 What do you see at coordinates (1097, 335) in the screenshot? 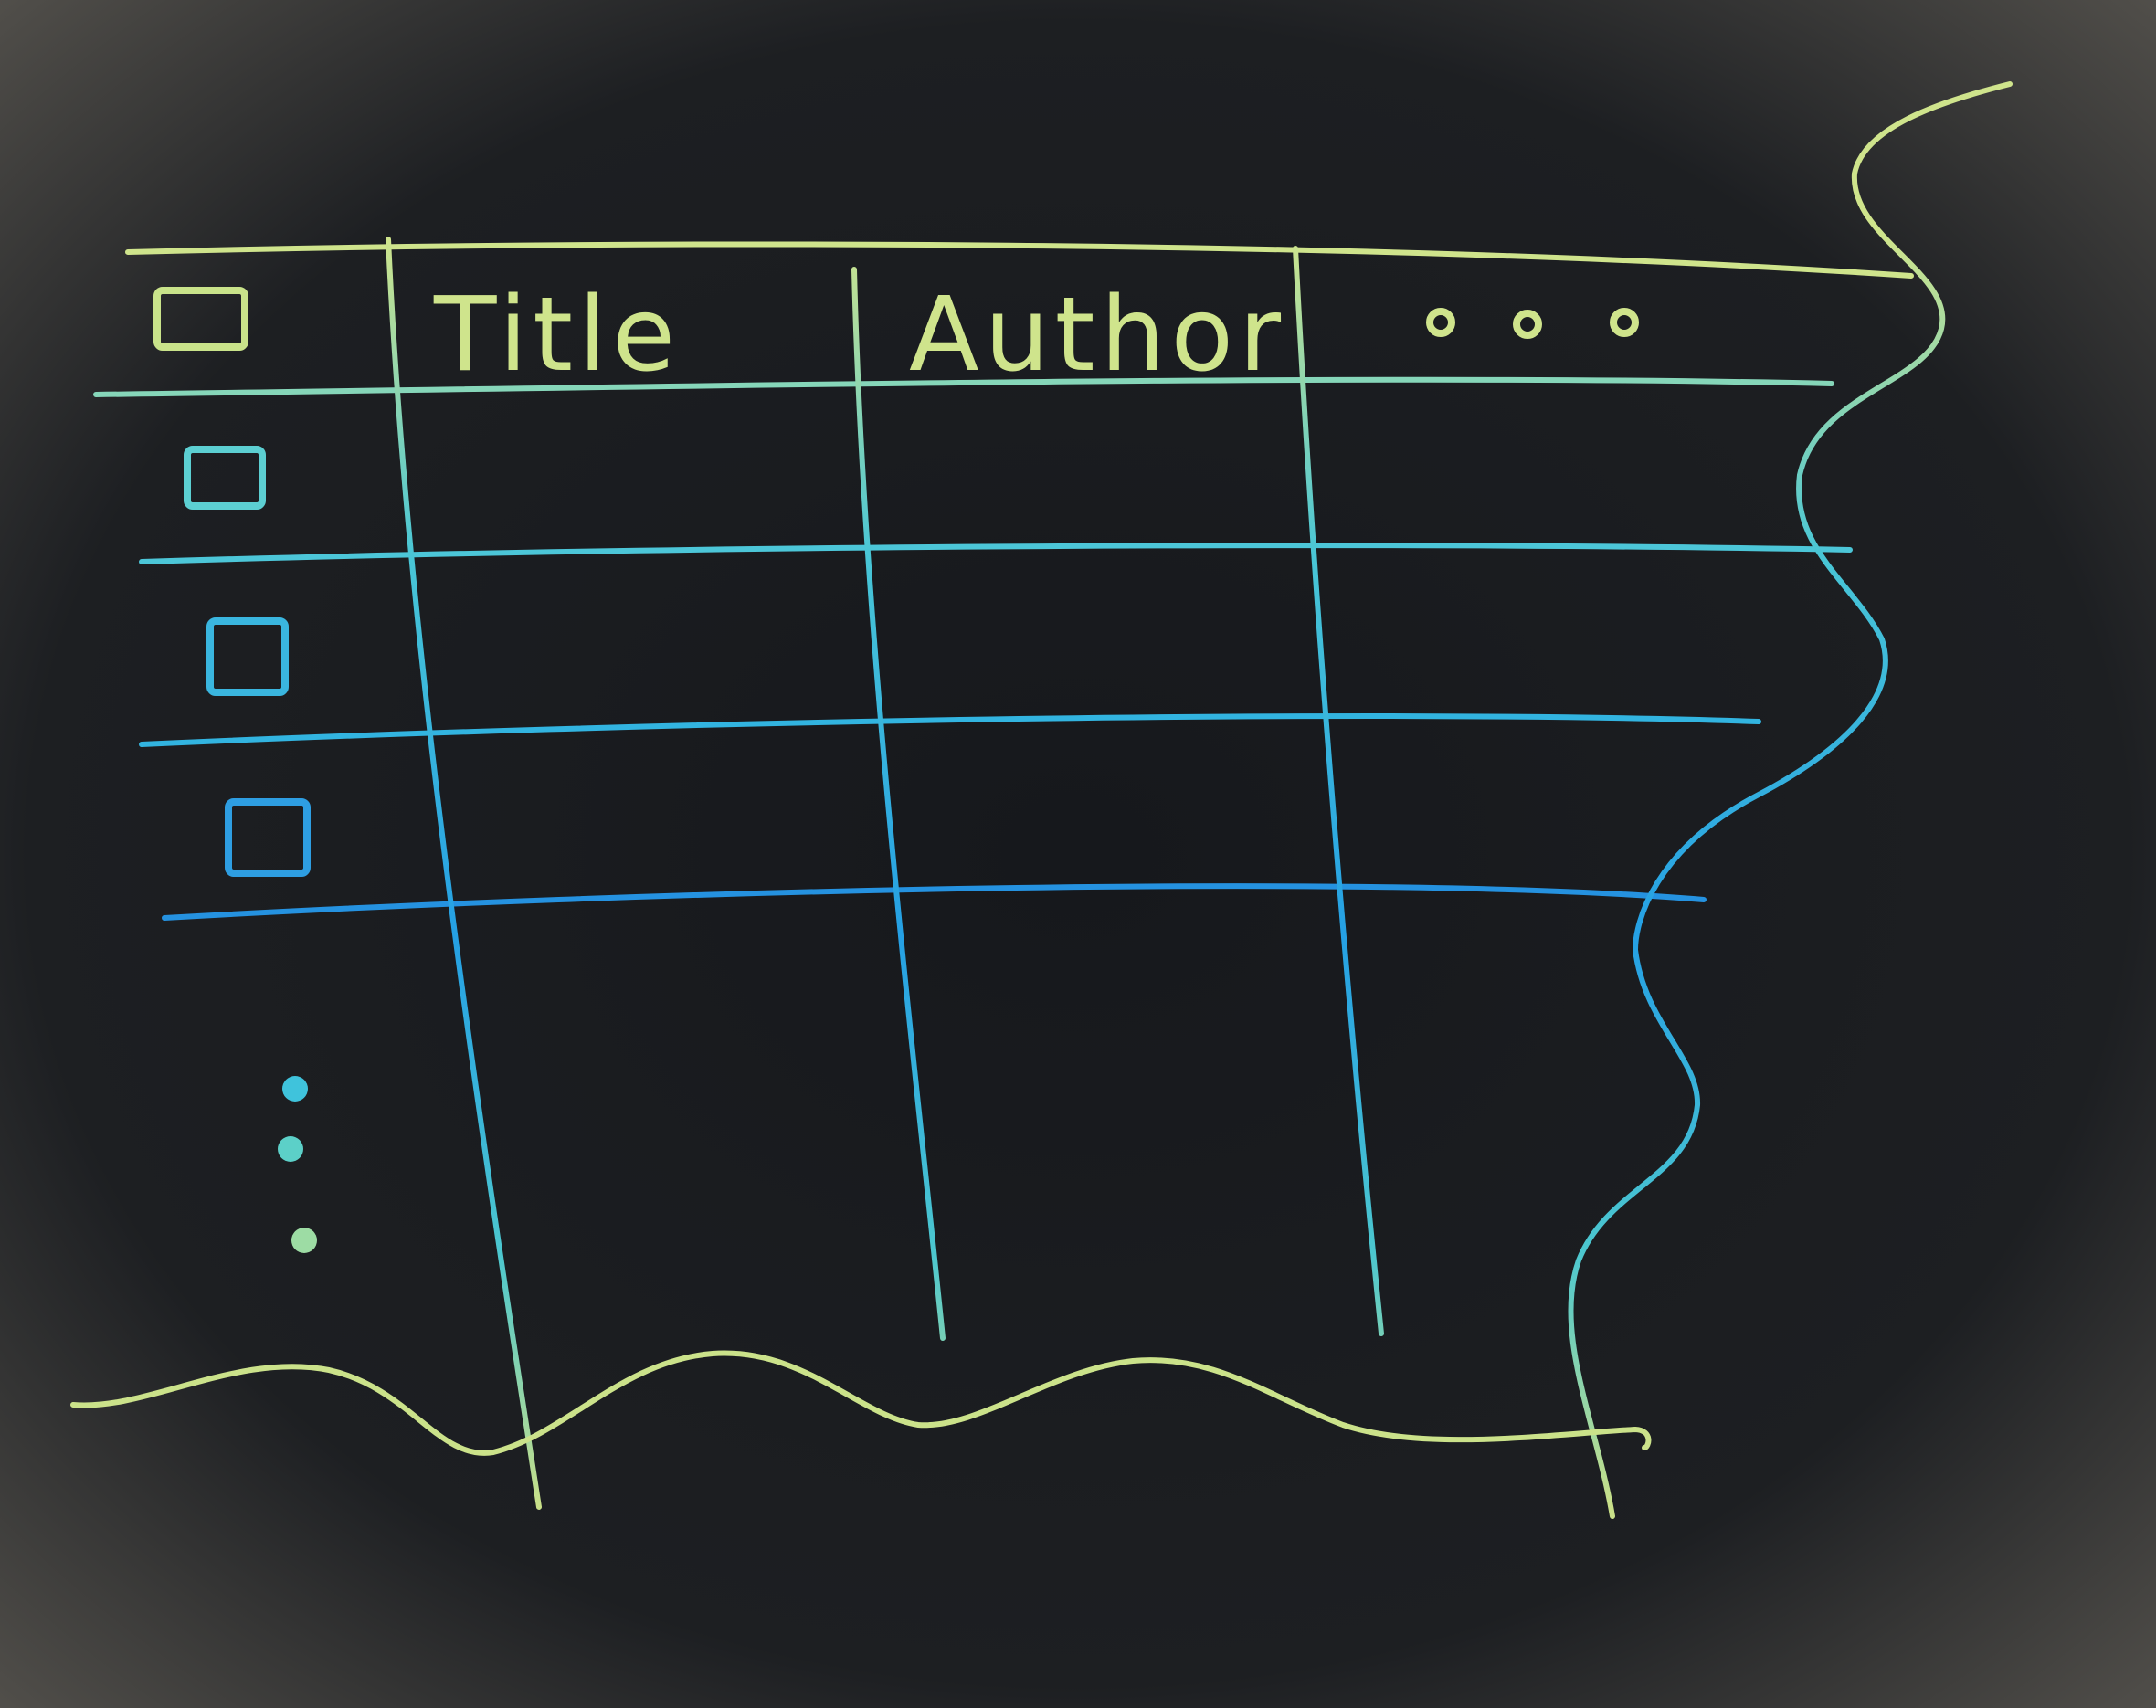
I see `column-header-author: Author` at bounding box center [1097, 335].